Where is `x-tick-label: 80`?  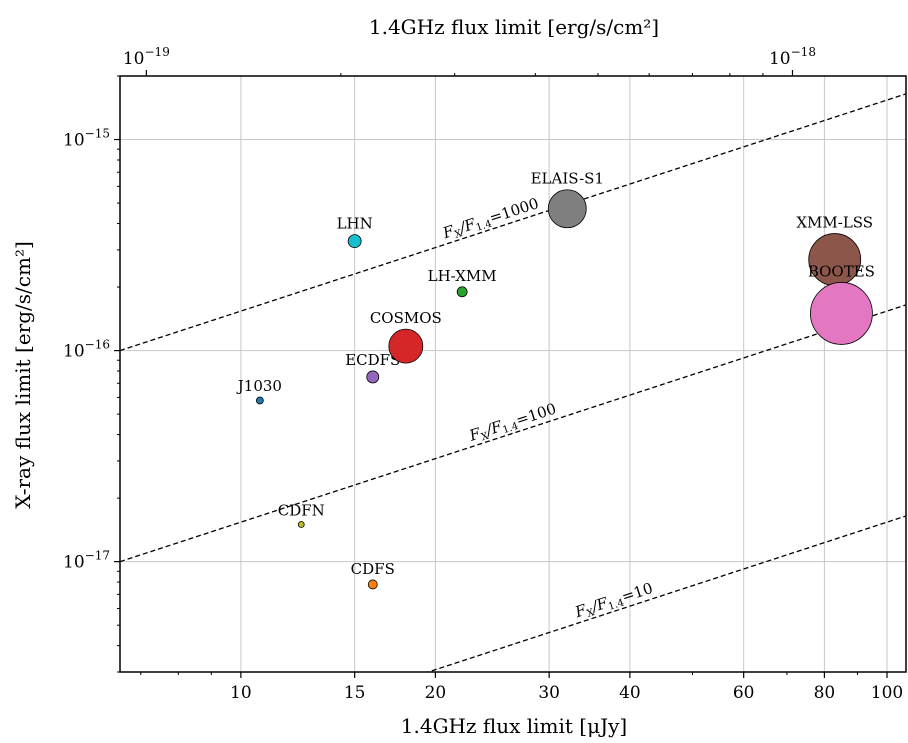
x-tick-label: 80 is located at coordinates (825, 693).